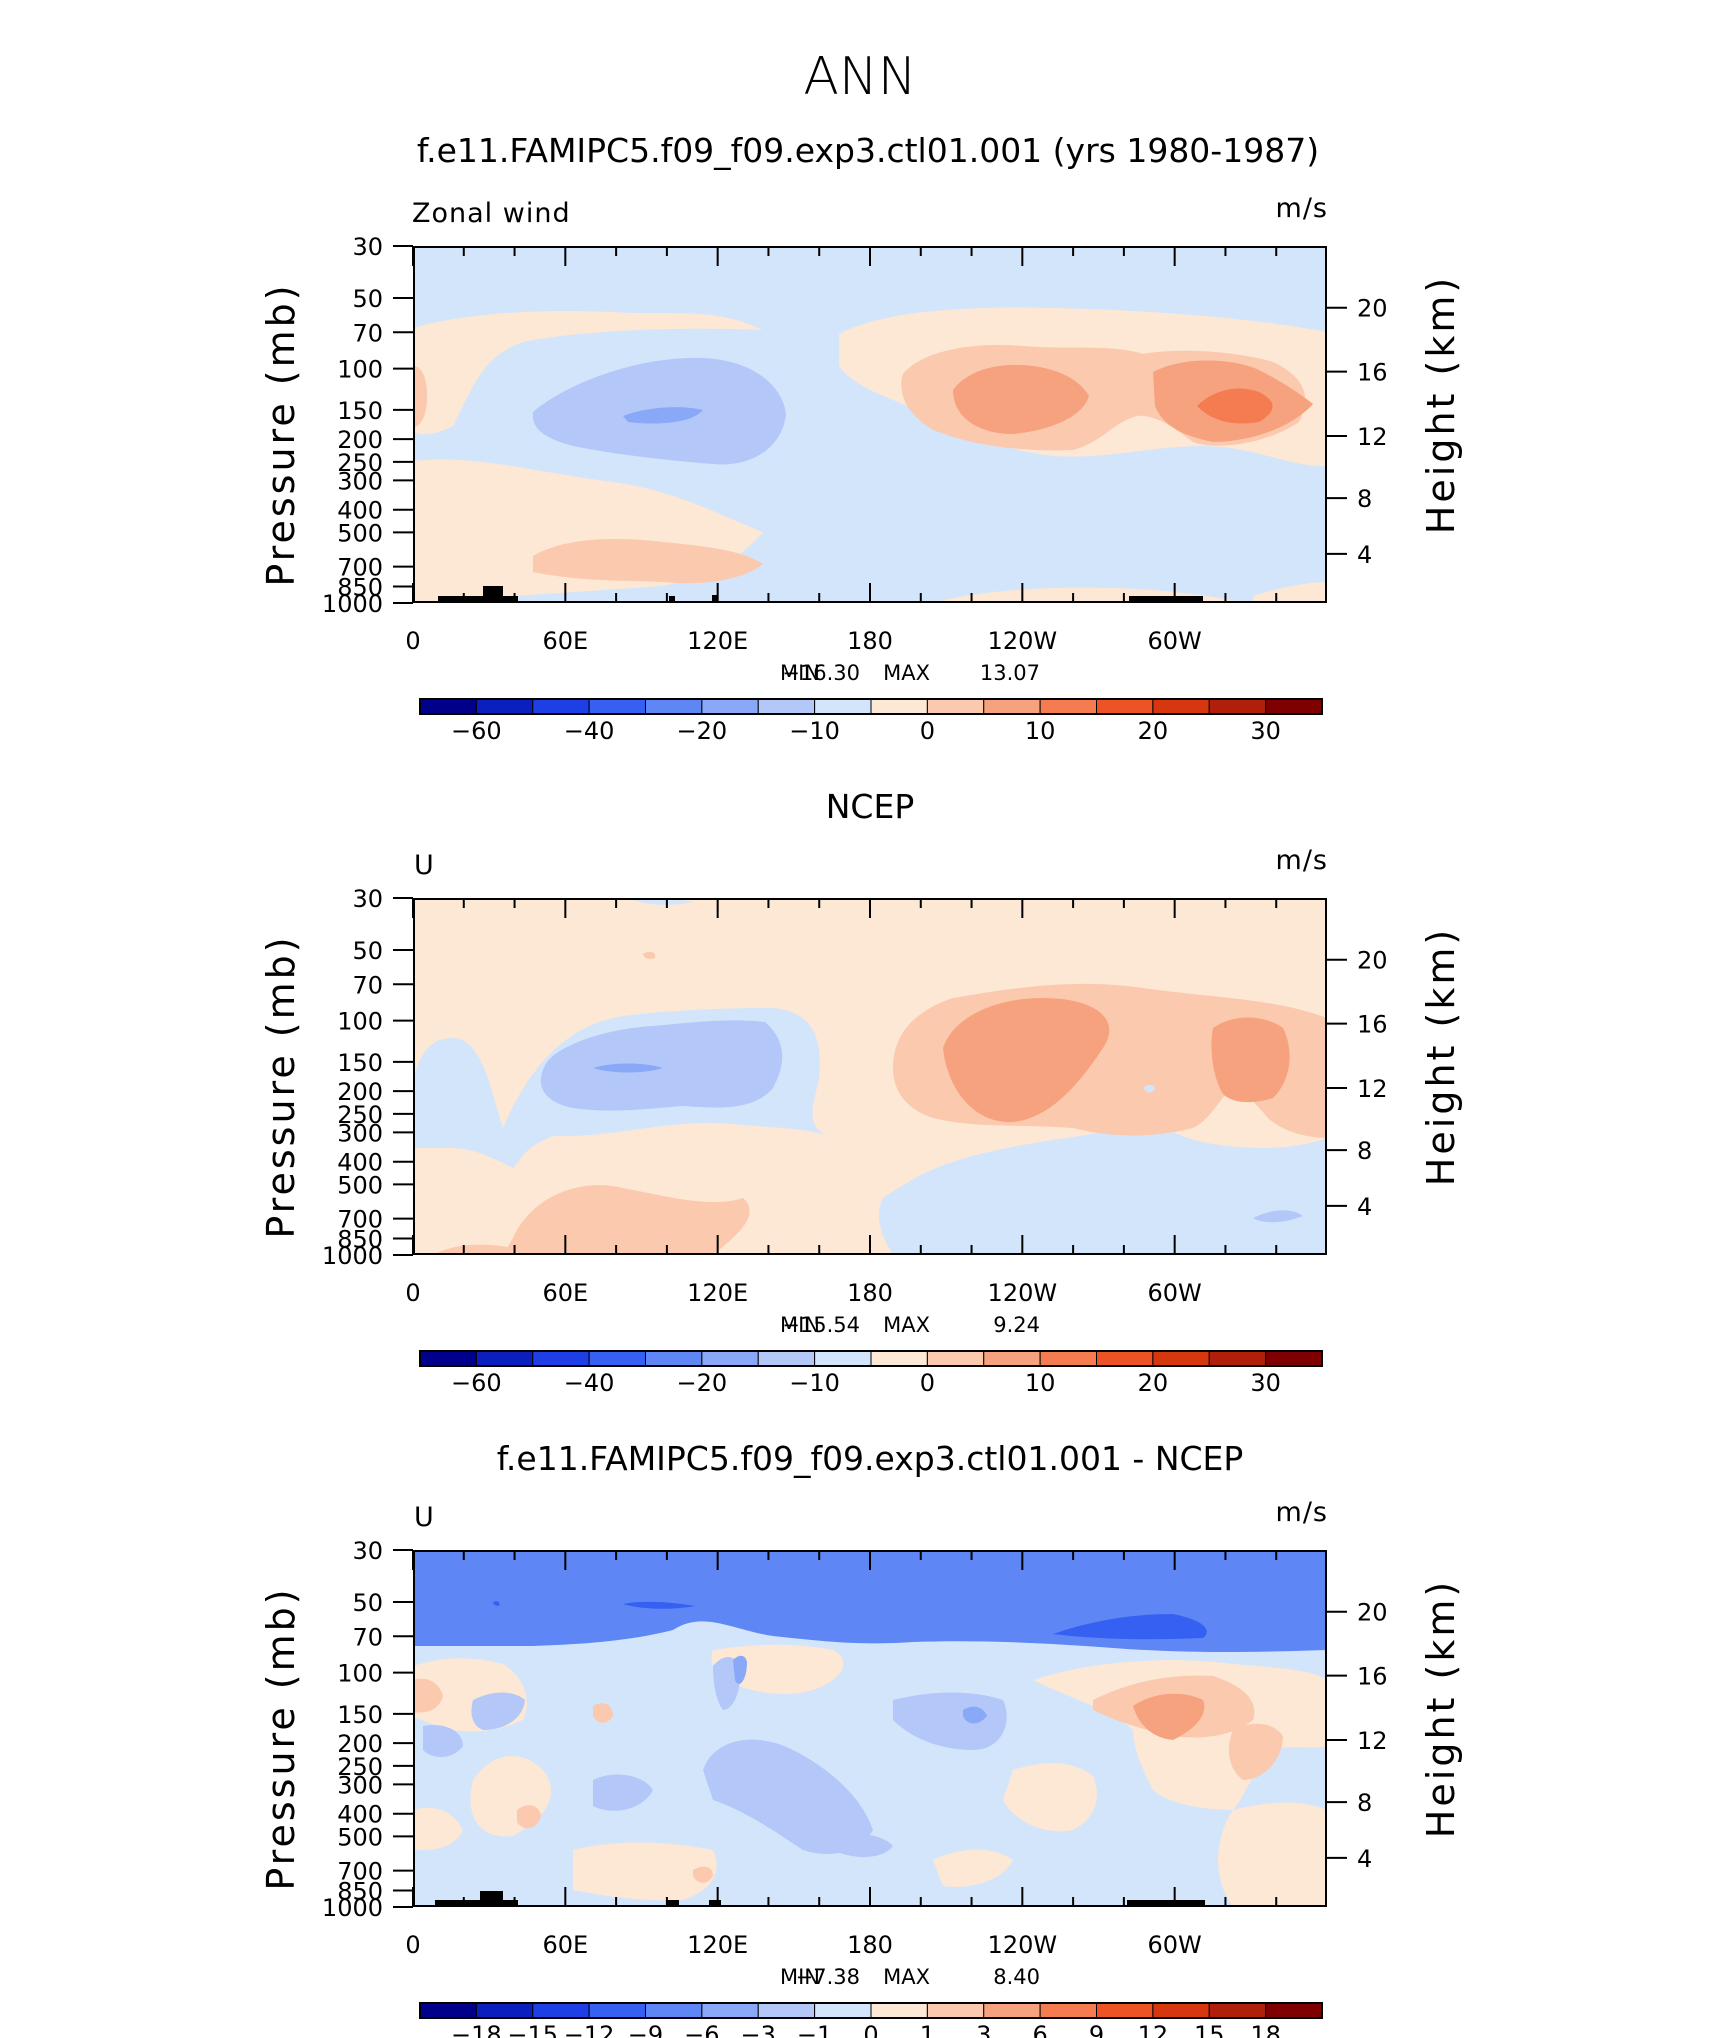  I want to click on figure-title: ANN, so click(859, 77).